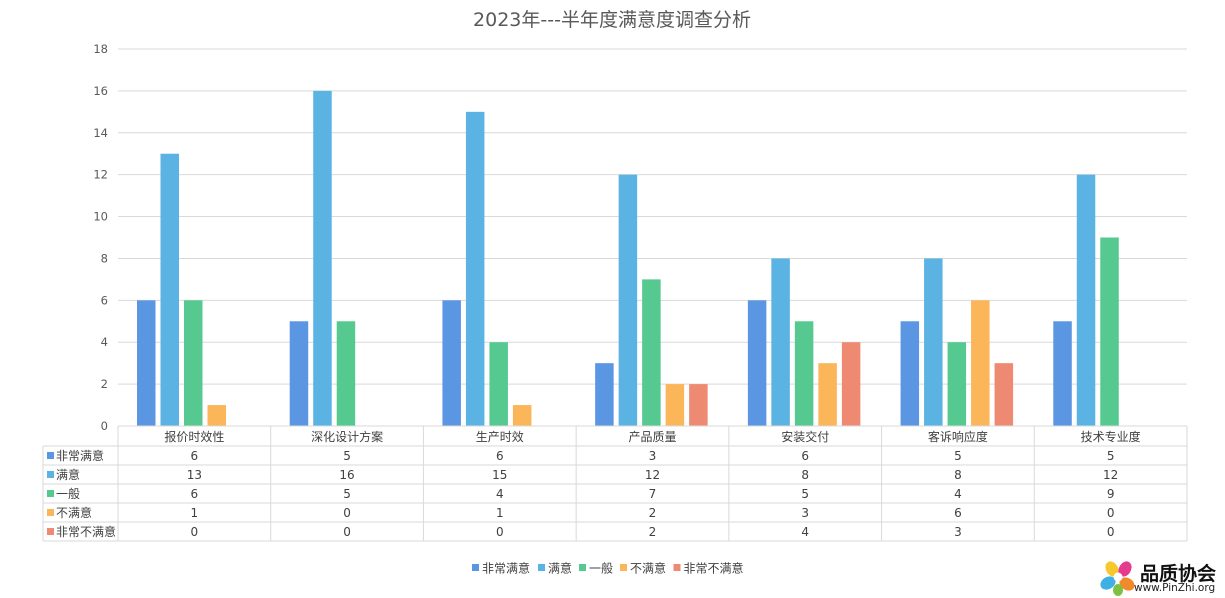 This screenshot has height=598, width=1225. I want to click on logo: 品质协会 www.PinZhi.org, so click(1162, 578).